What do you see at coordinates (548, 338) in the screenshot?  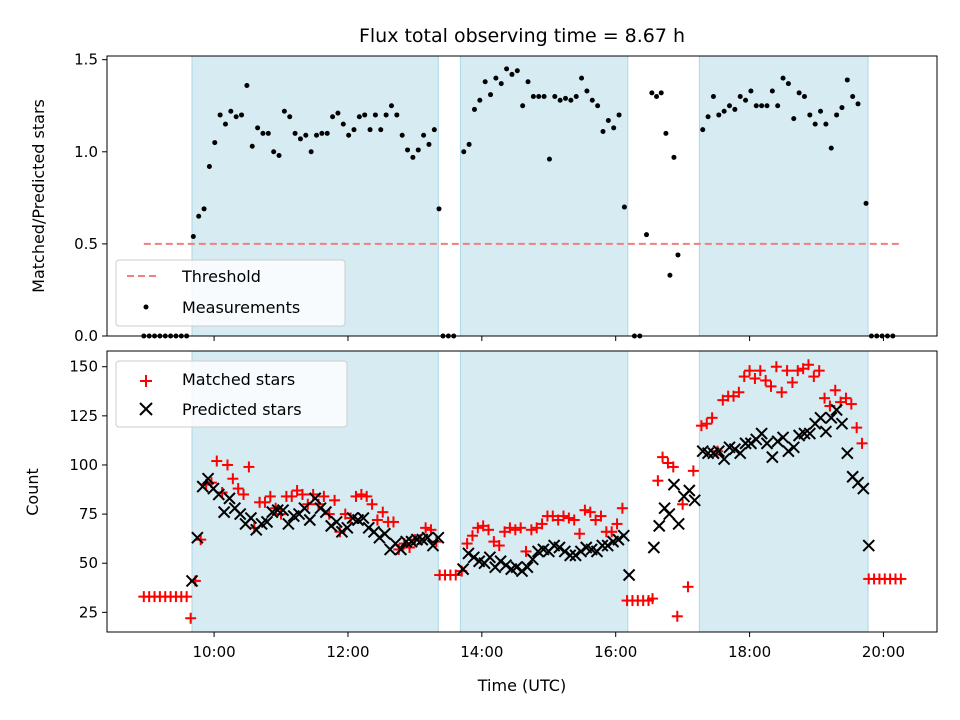 I see `top-x-ticks` at bounding box center [548, 338].